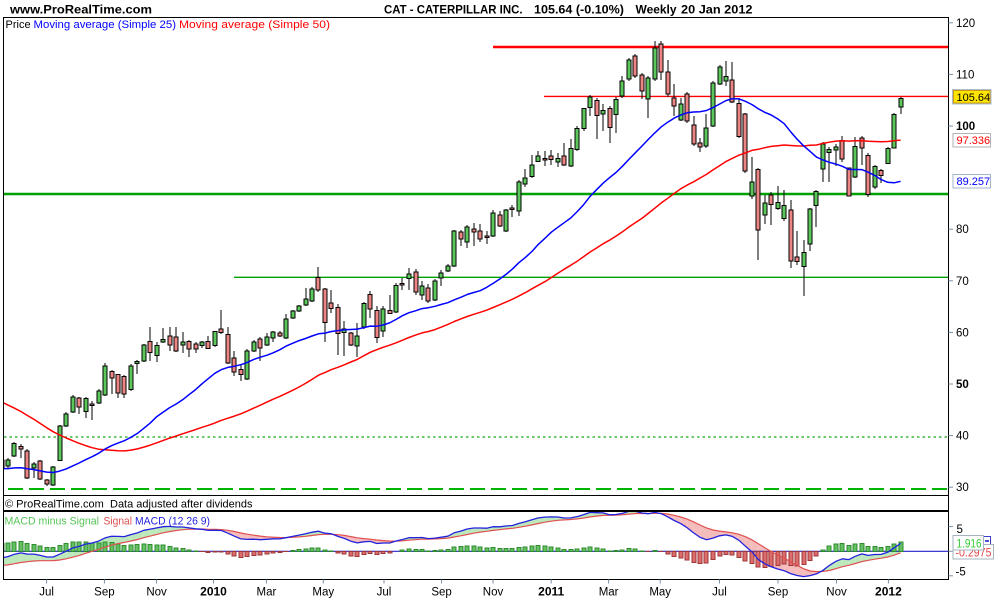 Image resolution: width=1000 pixels, height=600 pixels. I want to click on svg-text: Signal, so click(118, 522).